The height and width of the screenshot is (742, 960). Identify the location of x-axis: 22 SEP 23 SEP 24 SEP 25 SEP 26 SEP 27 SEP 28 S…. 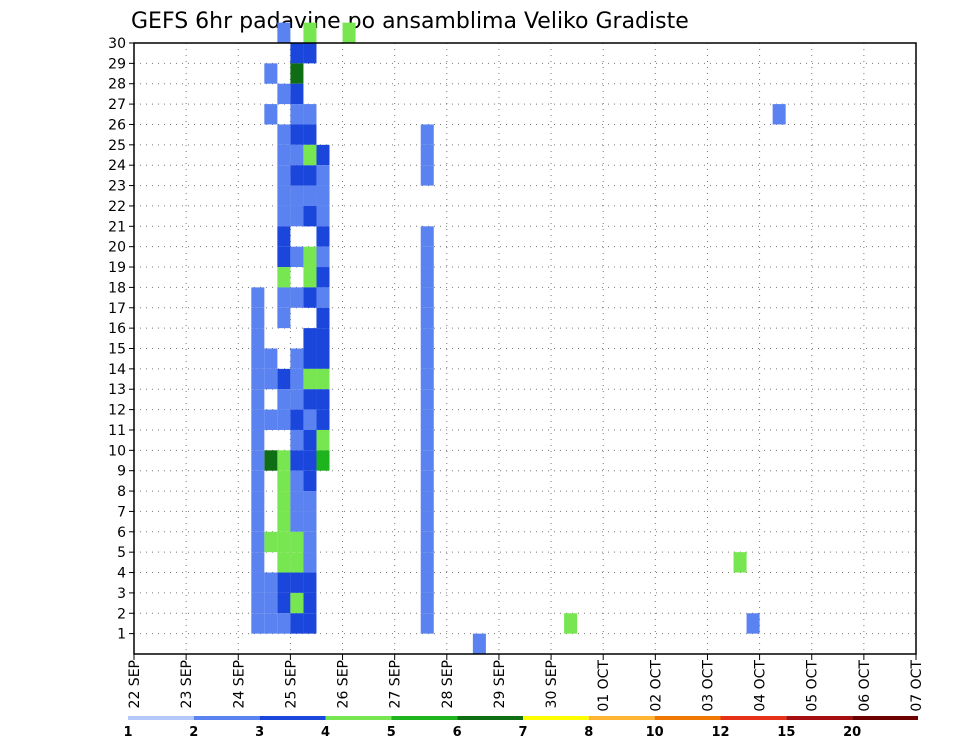
(526, 683).